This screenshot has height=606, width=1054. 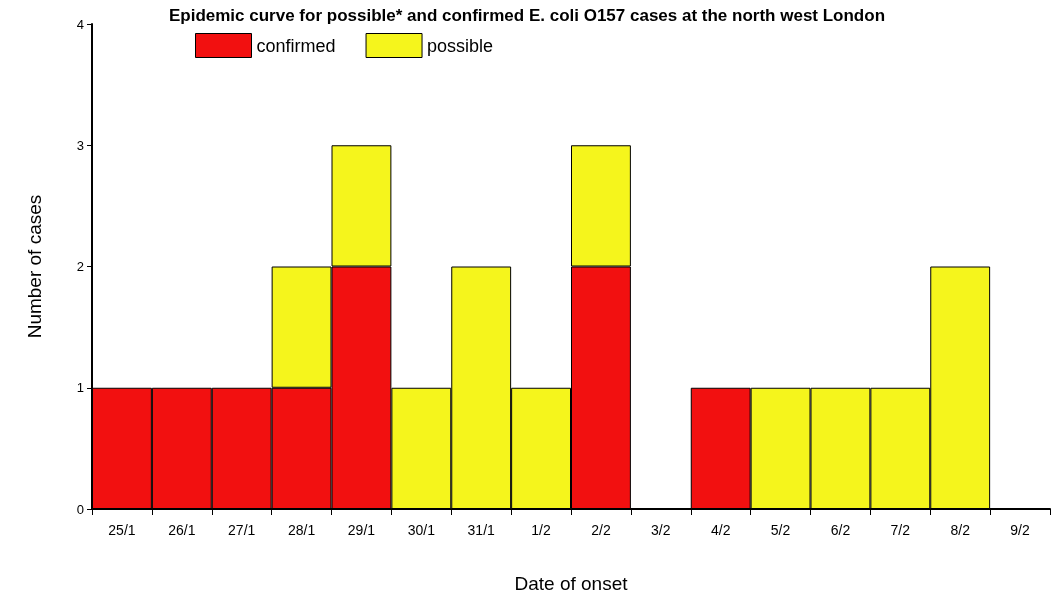 I want to click on x-tick-label: 26/1, so click(x=182, y=530).